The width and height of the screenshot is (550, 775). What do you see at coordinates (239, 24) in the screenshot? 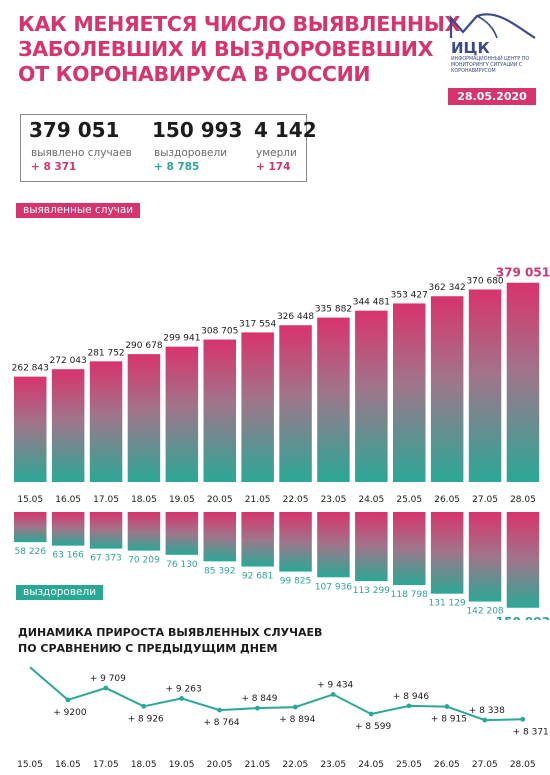
I see `title-line-1: Как меняется число выявленных` at bounding box center [239, 24].